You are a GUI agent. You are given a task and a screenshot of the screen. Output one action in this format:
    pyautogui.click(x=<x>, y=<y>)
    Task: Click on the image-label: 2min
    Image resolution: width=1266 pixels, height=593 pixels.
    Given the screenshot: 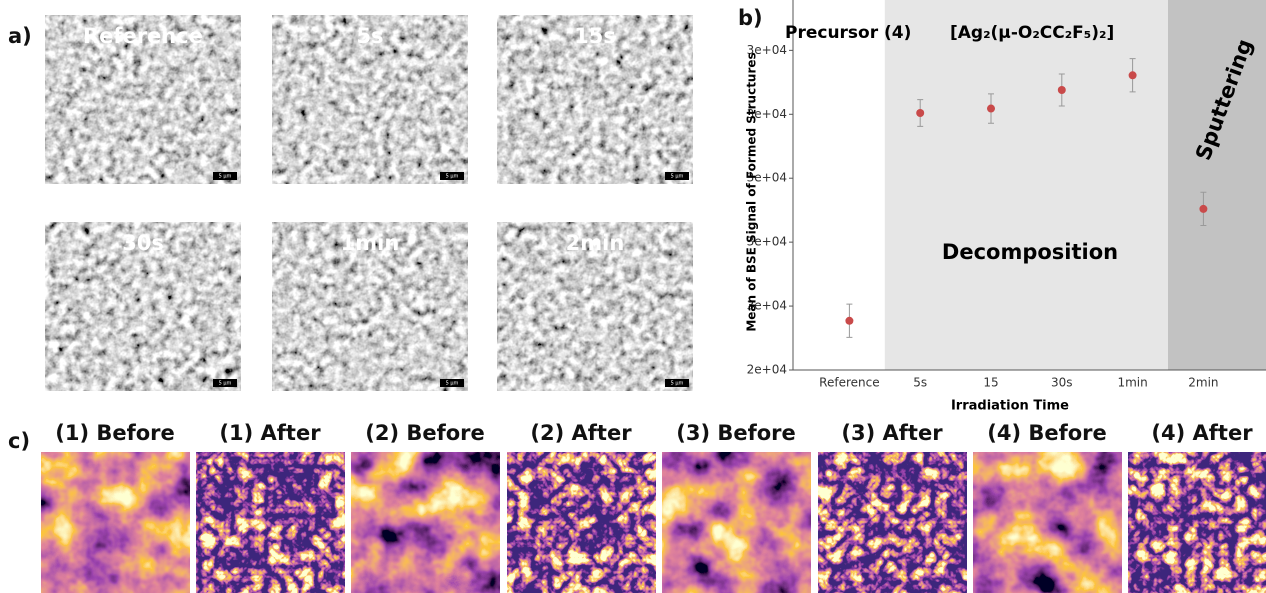 What is the action you would take?
    pyautogui.click(x=595, y=243)
    